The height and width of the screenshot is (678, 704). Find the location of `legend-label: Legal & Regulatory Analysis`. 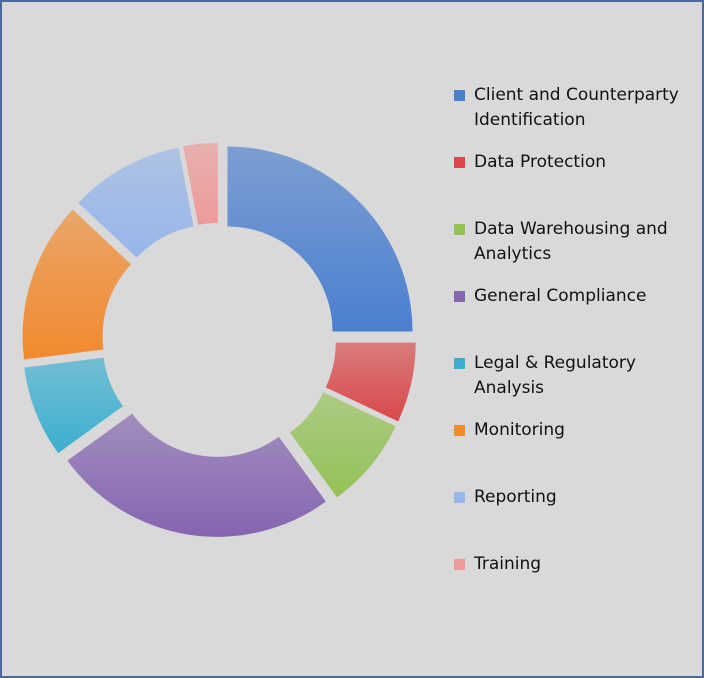

legend-label: Legal & Regulatory Analysis is located at coordinates (555, 375).